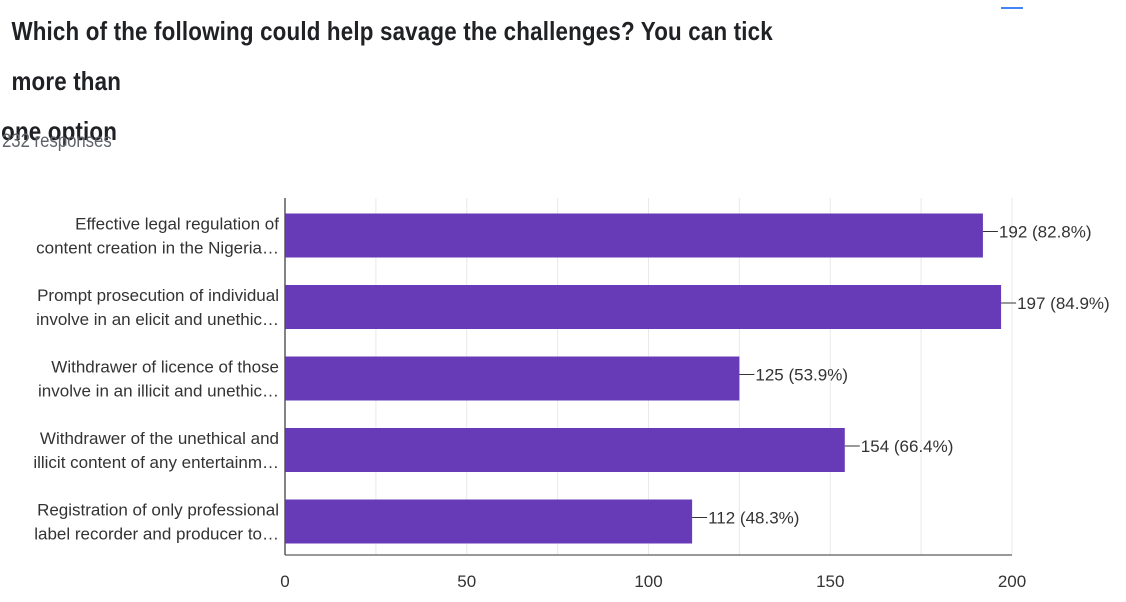 This screenshot has width=1126, height=602. Describe the element at coordinates (159, 438) in the screenshot. I see `category-label: Withdrawer of the unethical and` at that location.